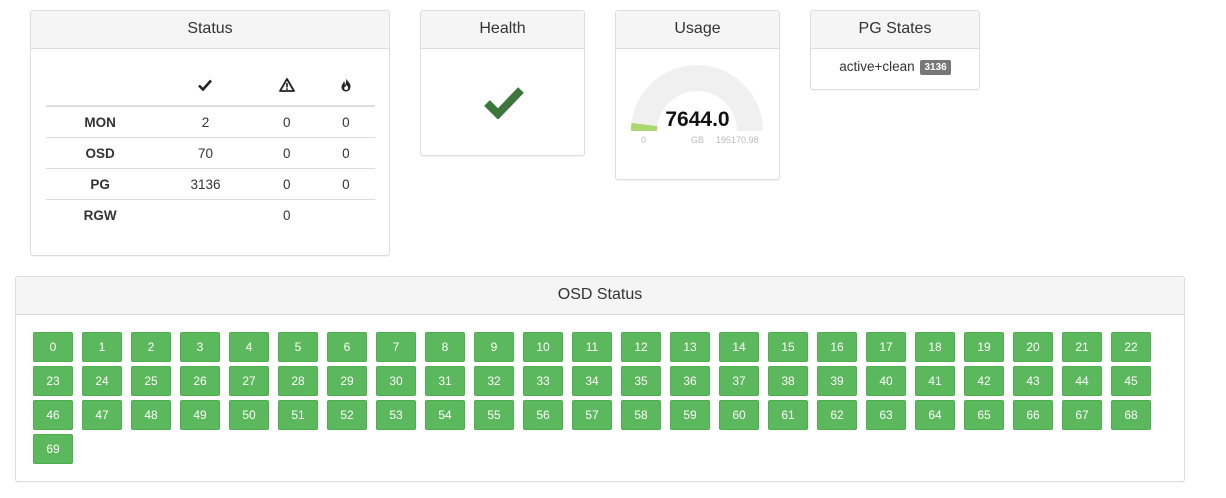  I want to click on osd-box: 68, so click(1131, 415).